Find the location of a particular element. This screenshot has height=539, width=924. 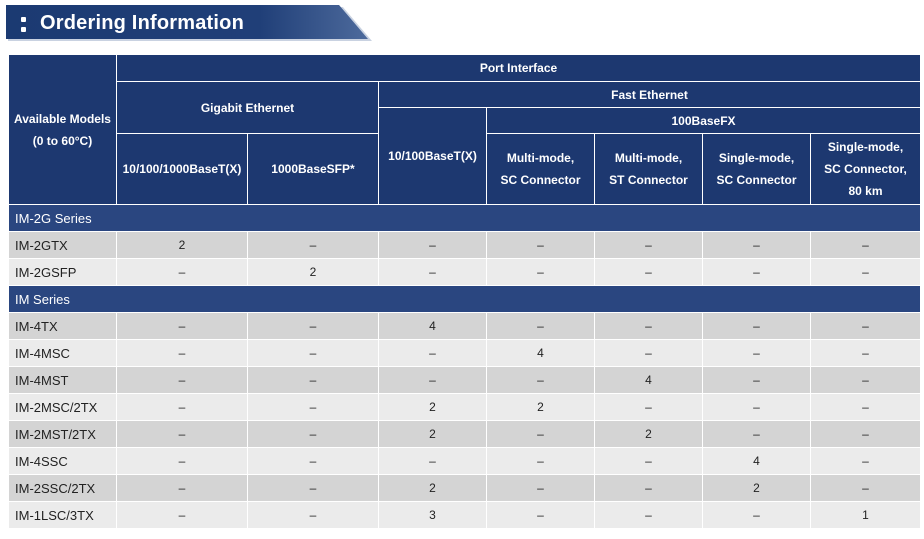

table-row: IM-2MST/2TX – –2–2– – is located at coordinates (465, 434).